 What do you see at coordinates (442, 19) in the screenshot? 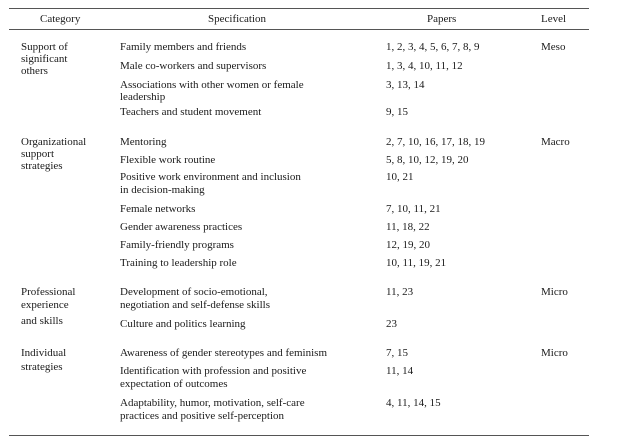
I see `header-papers: Papers` at bounding box center [442, 19].